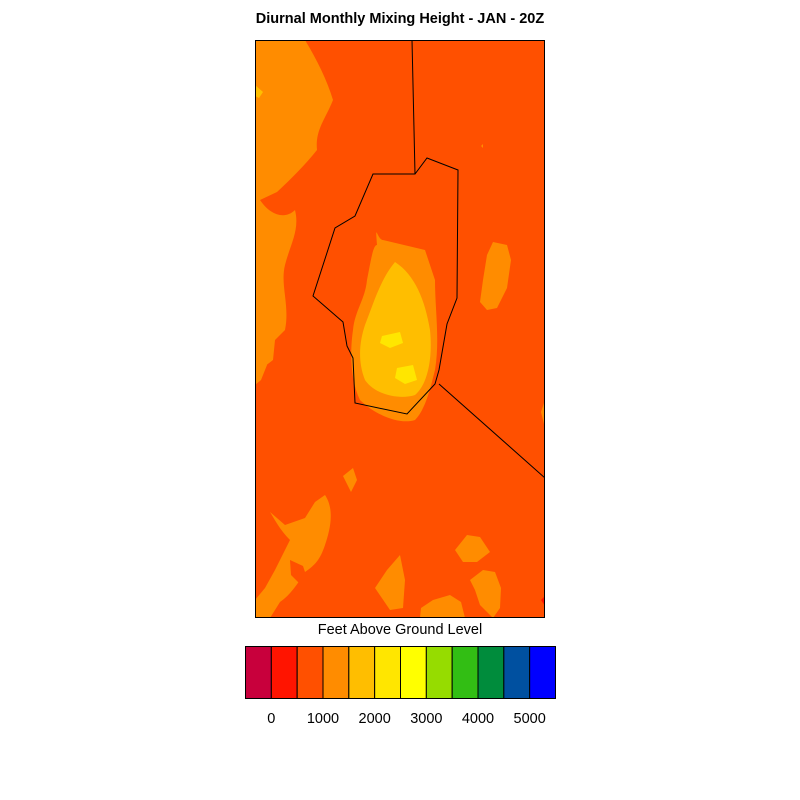 This screenshot has width=800, height=800. I want to click on colorbar-tick-label: 1000, so click(323, 719).